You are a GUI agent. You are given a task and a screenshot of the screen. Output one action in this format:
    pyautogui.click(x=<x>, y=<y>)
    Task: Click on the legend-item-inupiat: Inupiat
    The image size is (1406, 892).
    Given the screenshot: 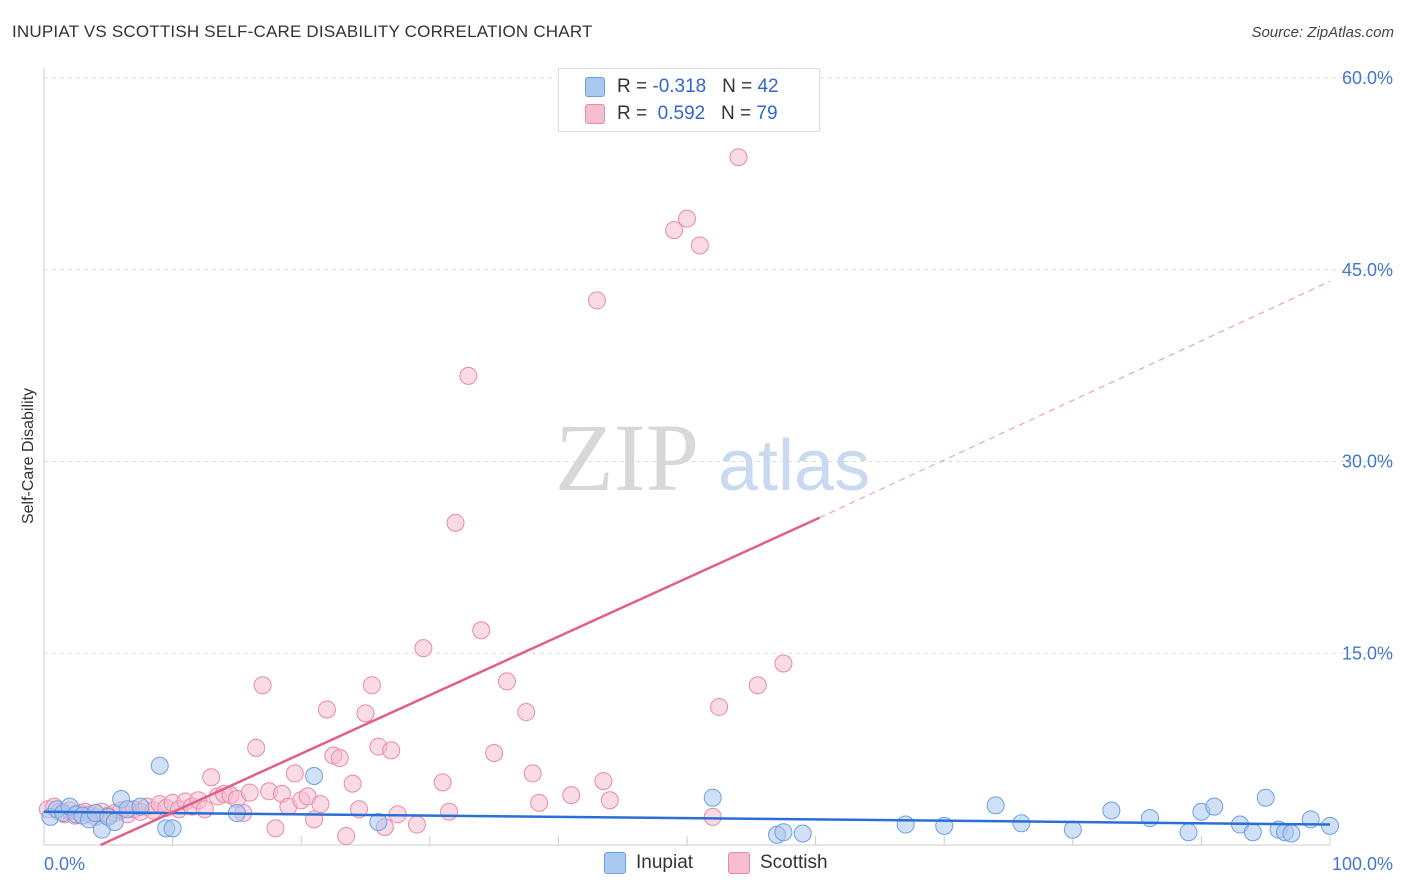 What is the action you would take?
    pyautogui.click(x=648, y=863)
    